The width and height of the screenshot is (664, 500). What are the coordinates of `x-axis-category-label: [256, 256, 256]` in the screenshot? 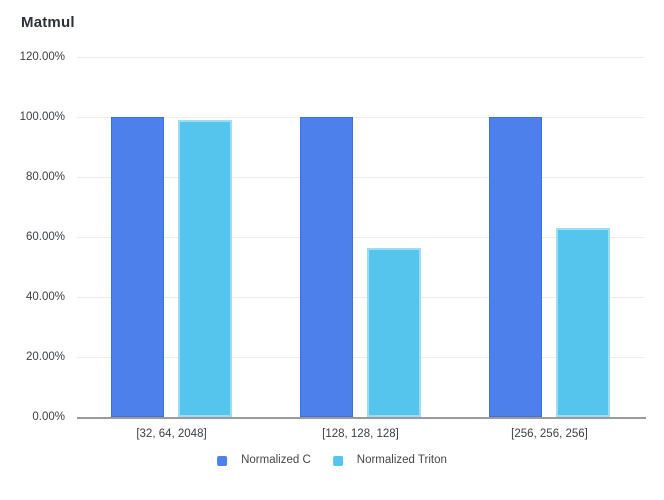 It's located at (549, 434).